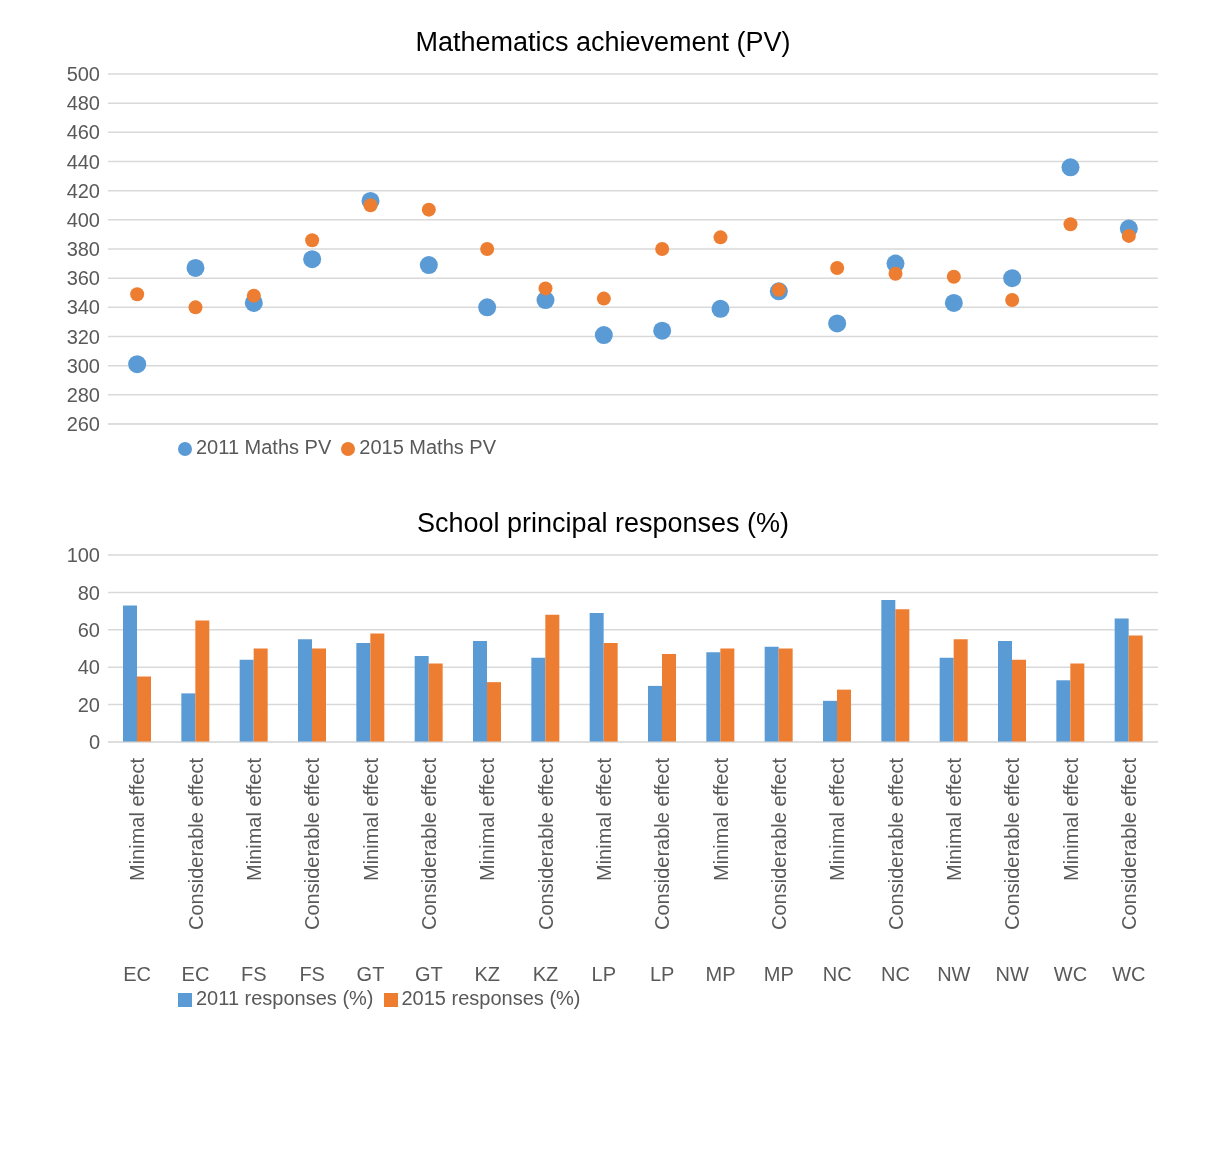  Describe the element at coordinates (604, 974) in the screenshot. I see `text: LP` at that location.